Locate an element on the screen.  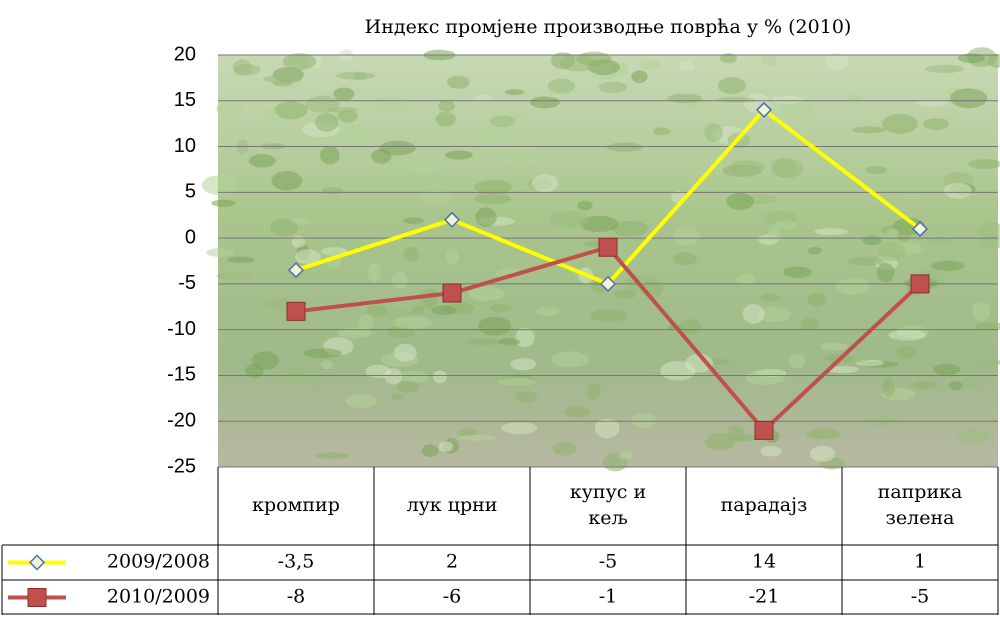
y-tick-label: 10 is located at coordinates (185, 146).